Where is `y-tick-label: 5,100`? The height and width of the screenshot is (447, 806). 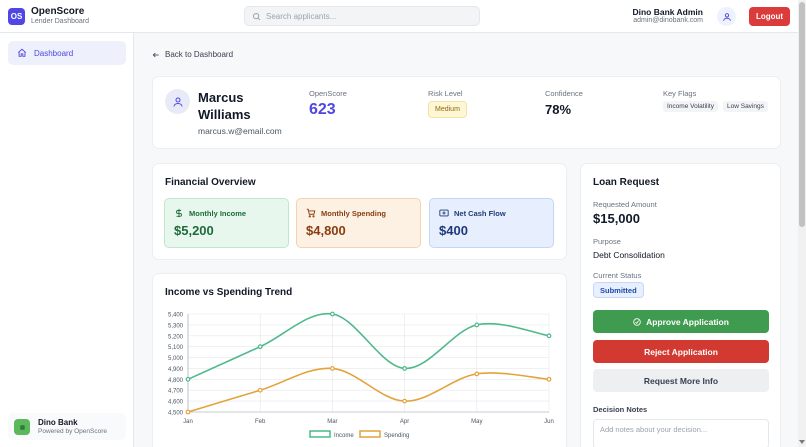 y-tick-label: 5,100 is located at coordinates (176, 348).